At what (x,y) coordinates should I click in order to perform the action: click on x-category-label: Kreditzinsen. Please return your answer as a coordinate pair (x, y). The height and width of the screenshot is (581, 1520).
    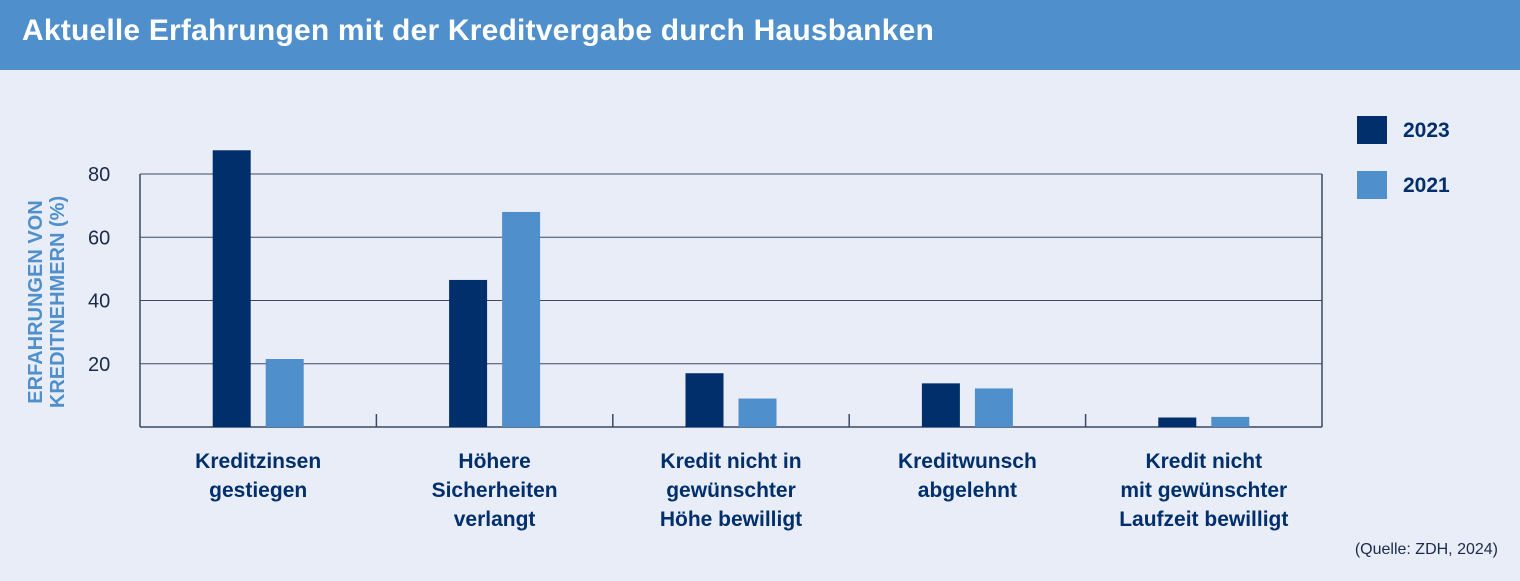
    Looking at the image, I should click on (258, 461).